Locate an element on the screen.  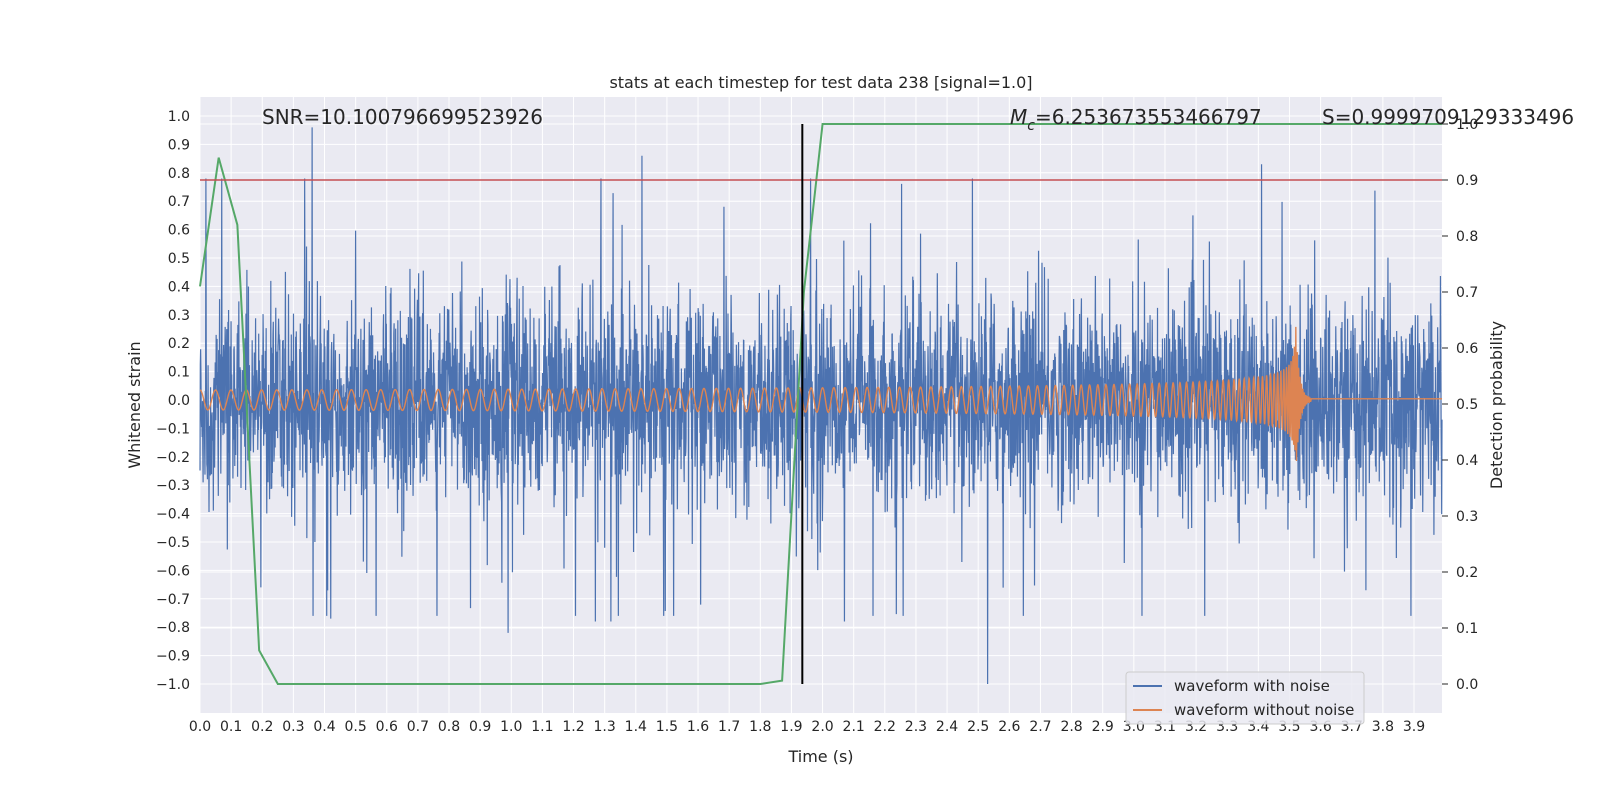
x-axis-label: Time (s) is located at coordinates (820, 756).